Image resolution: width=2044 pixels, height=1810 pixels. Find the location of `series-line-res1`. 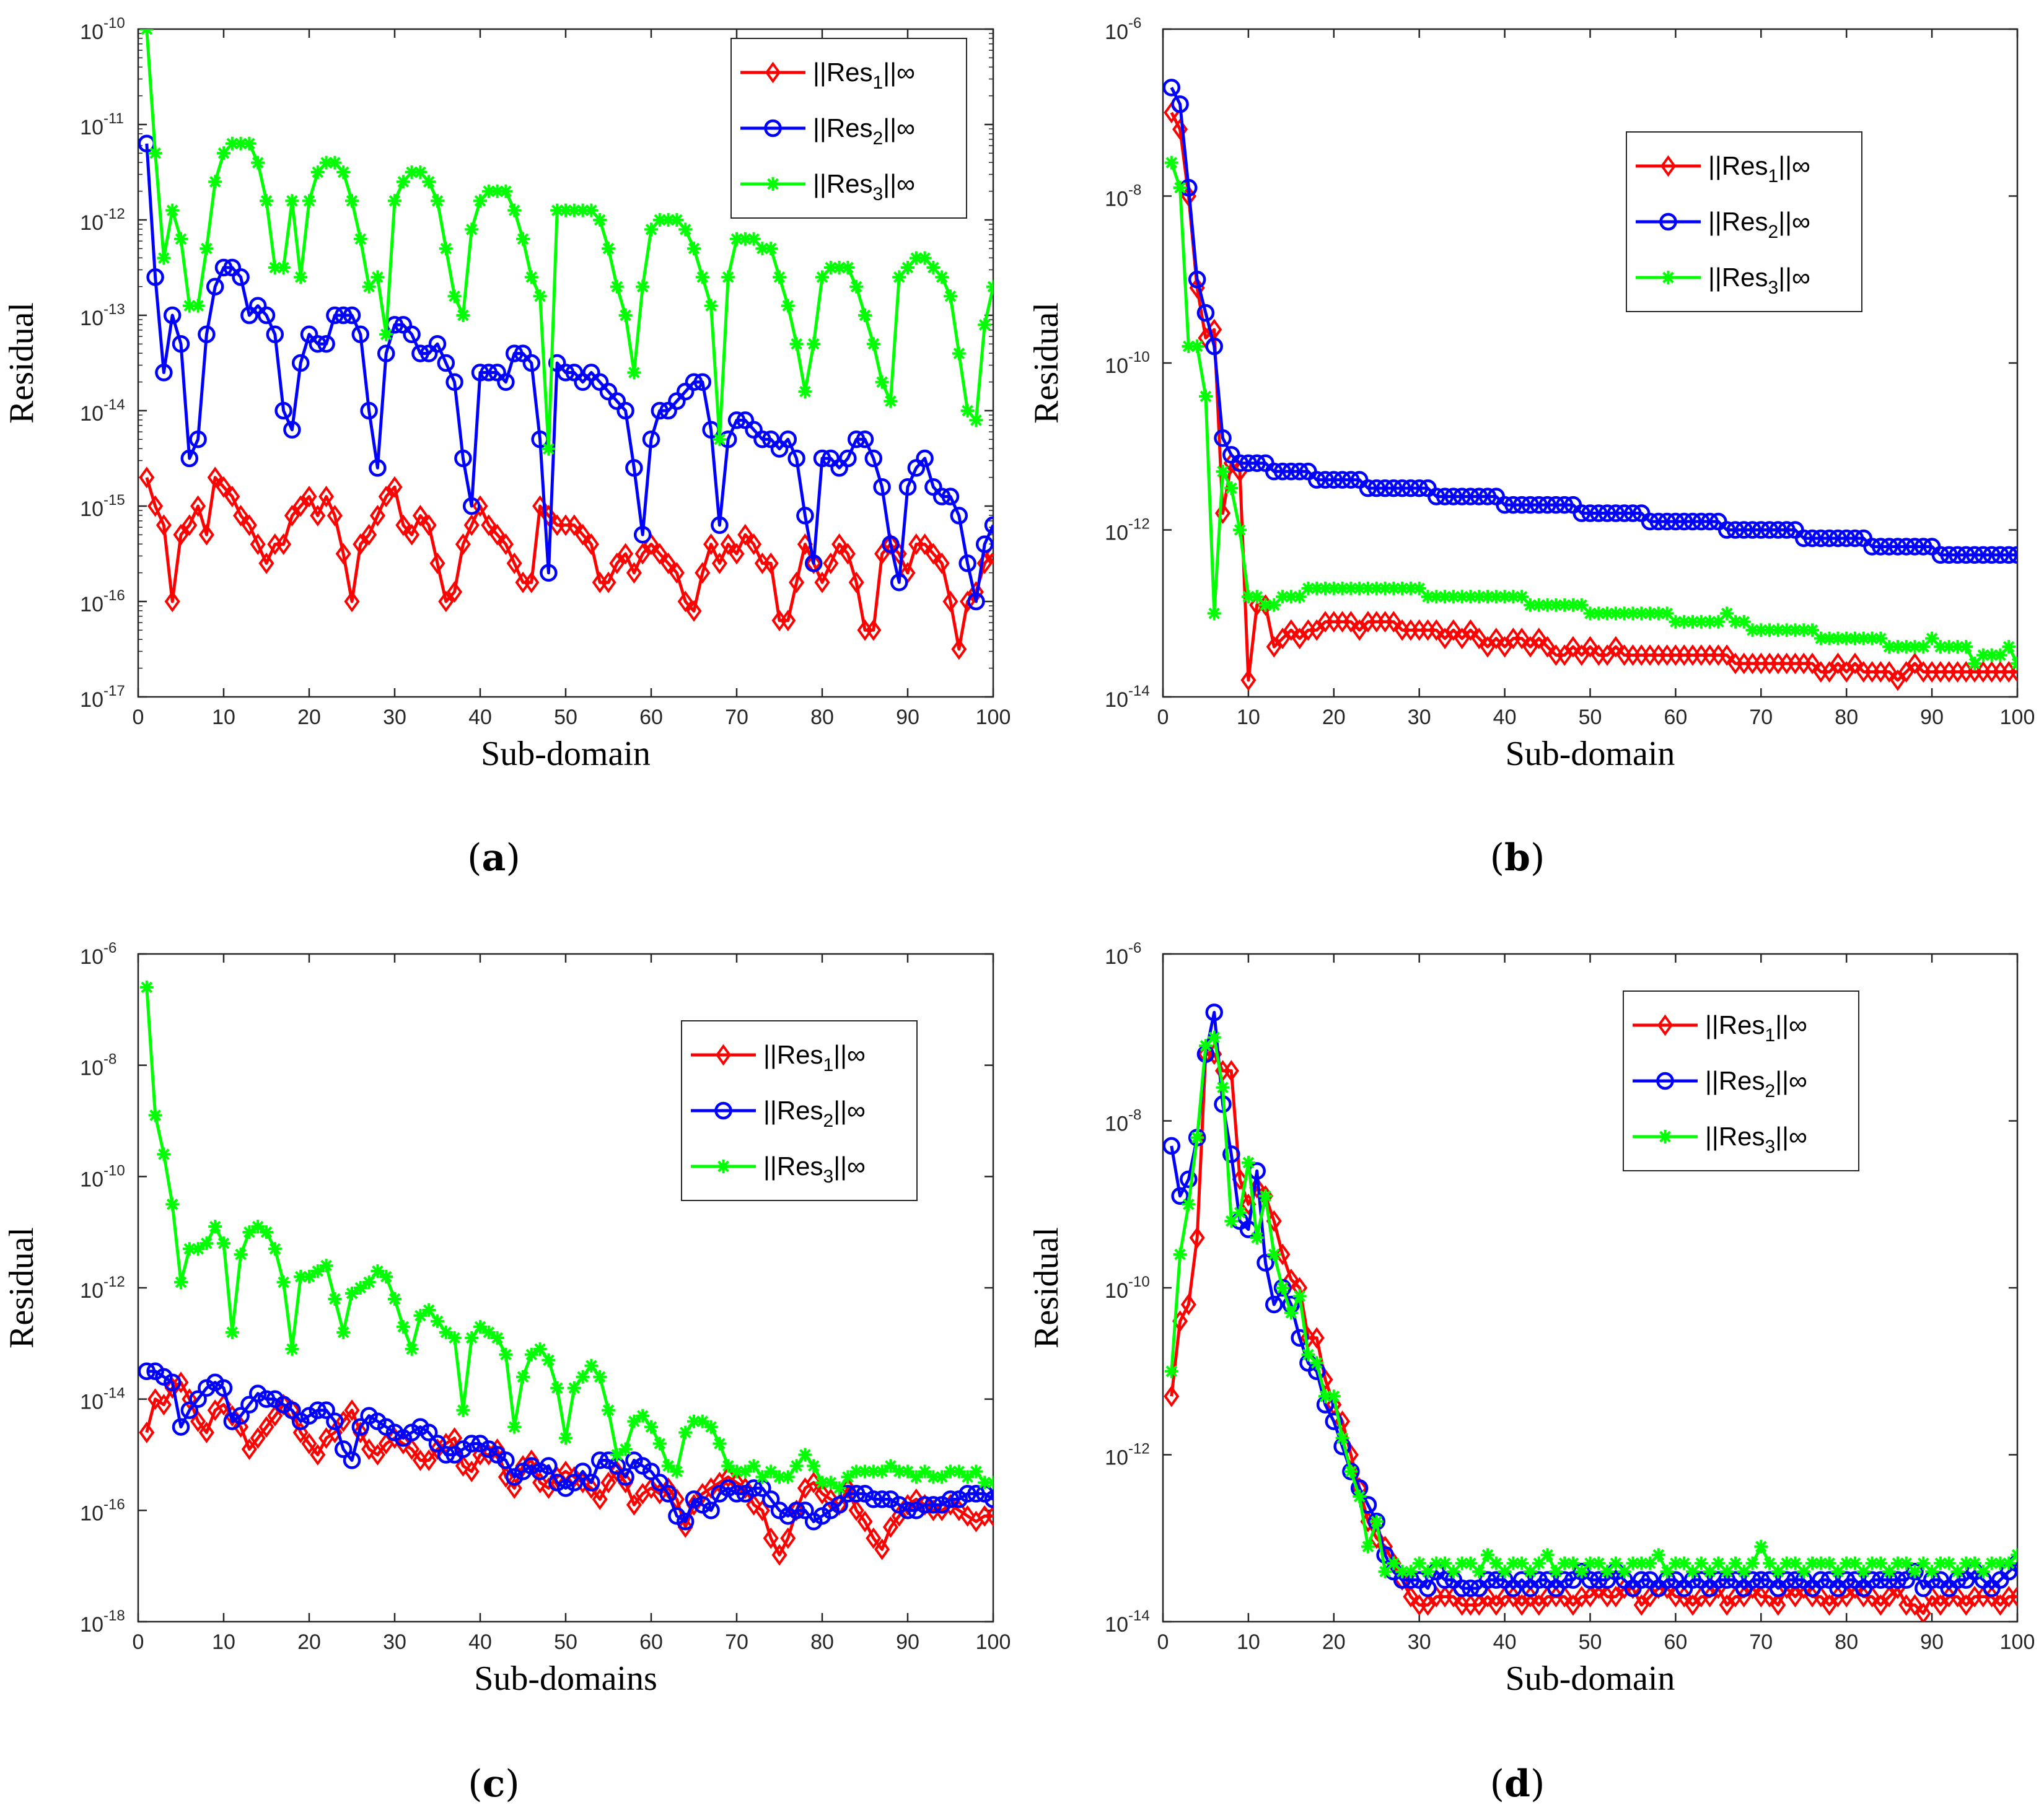

series-line-res1 is located at coordinates (569, 563).